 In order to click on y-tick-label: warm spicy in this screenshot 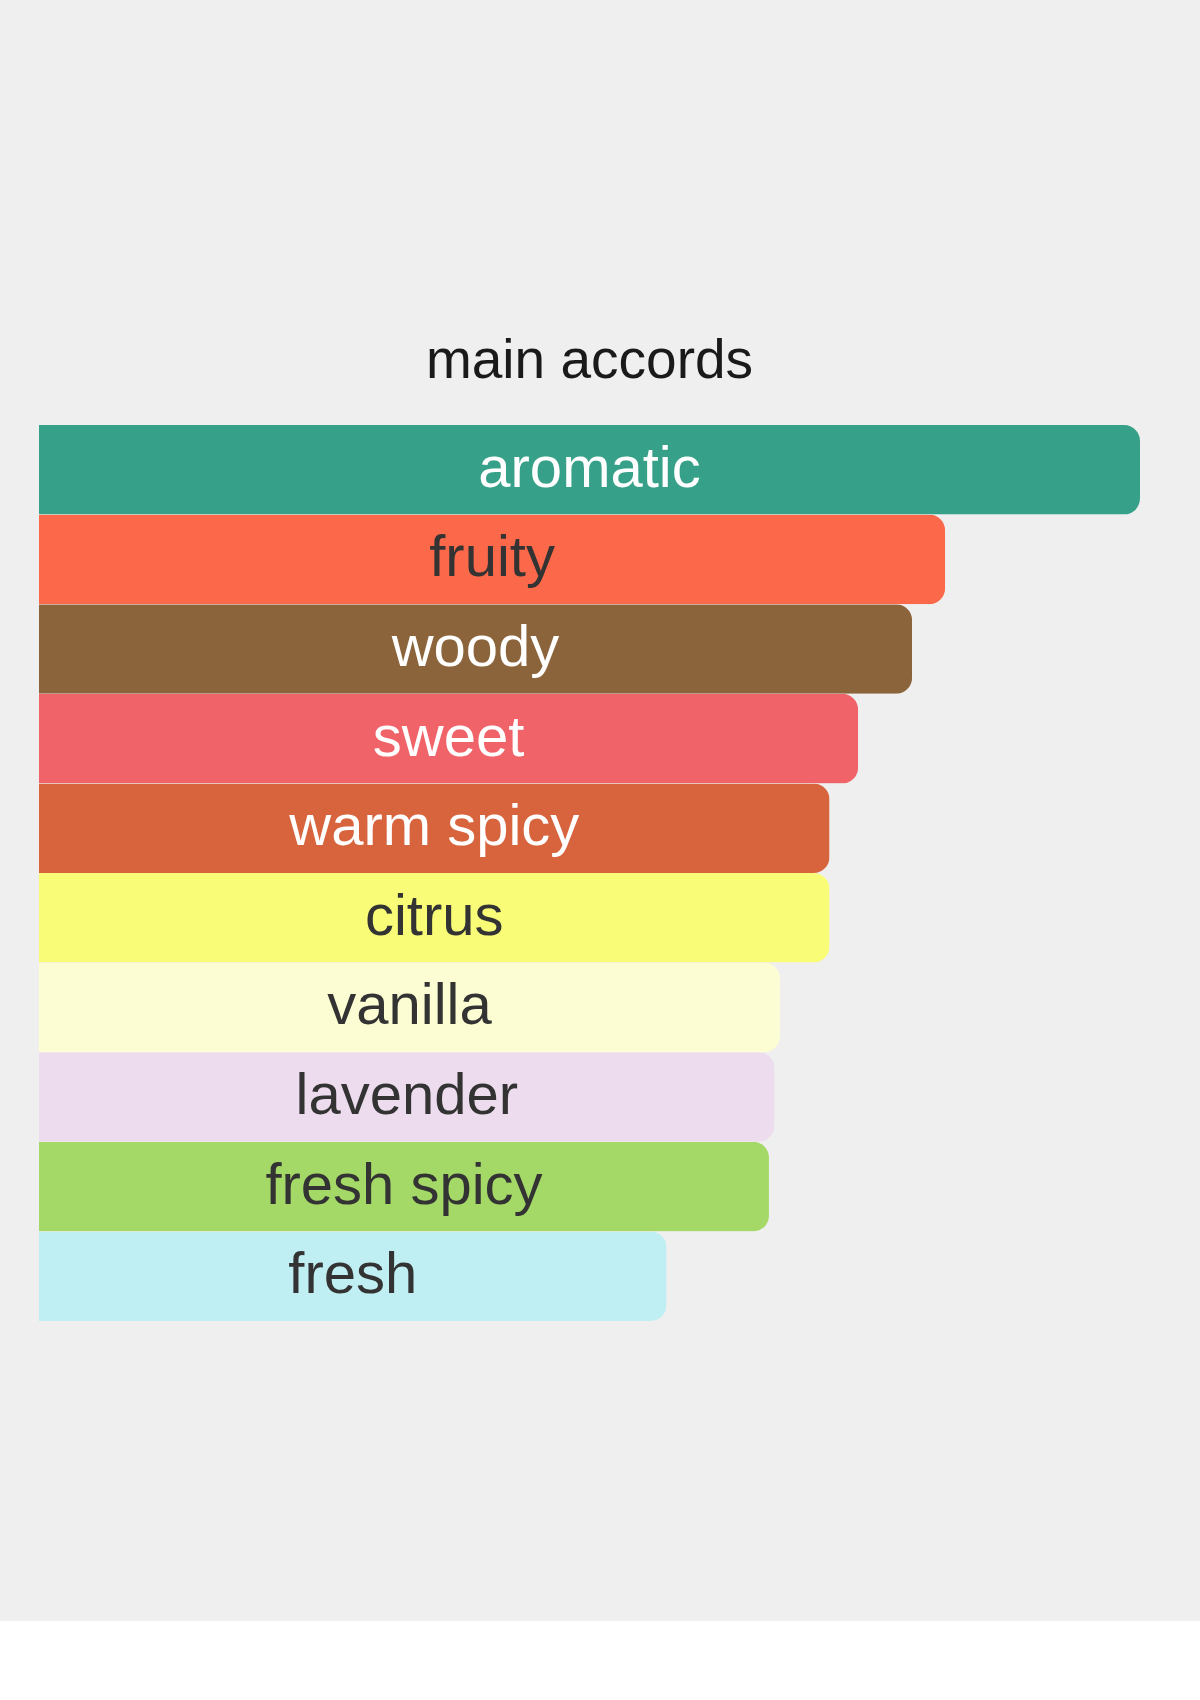, I will do `click(434, 825)`.